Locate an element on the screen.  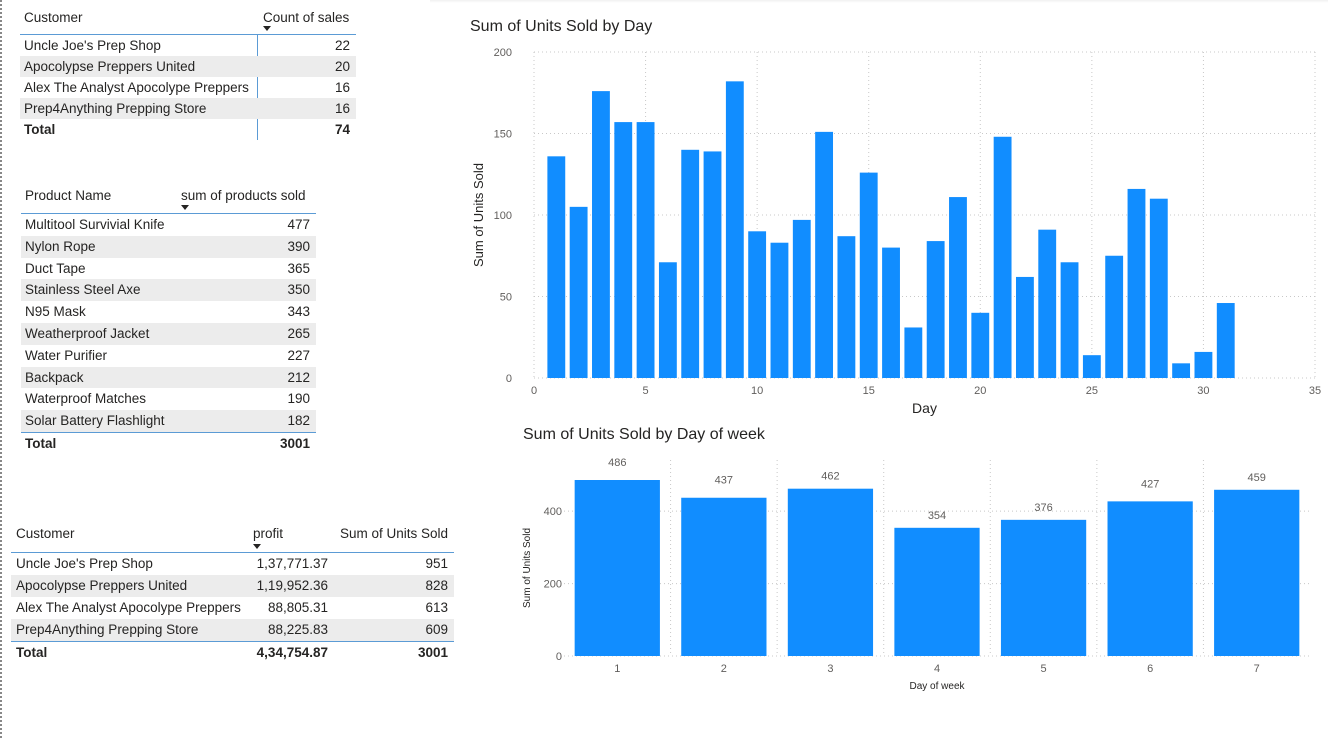
total-value: 3001 is located at coordinates (294, 443).